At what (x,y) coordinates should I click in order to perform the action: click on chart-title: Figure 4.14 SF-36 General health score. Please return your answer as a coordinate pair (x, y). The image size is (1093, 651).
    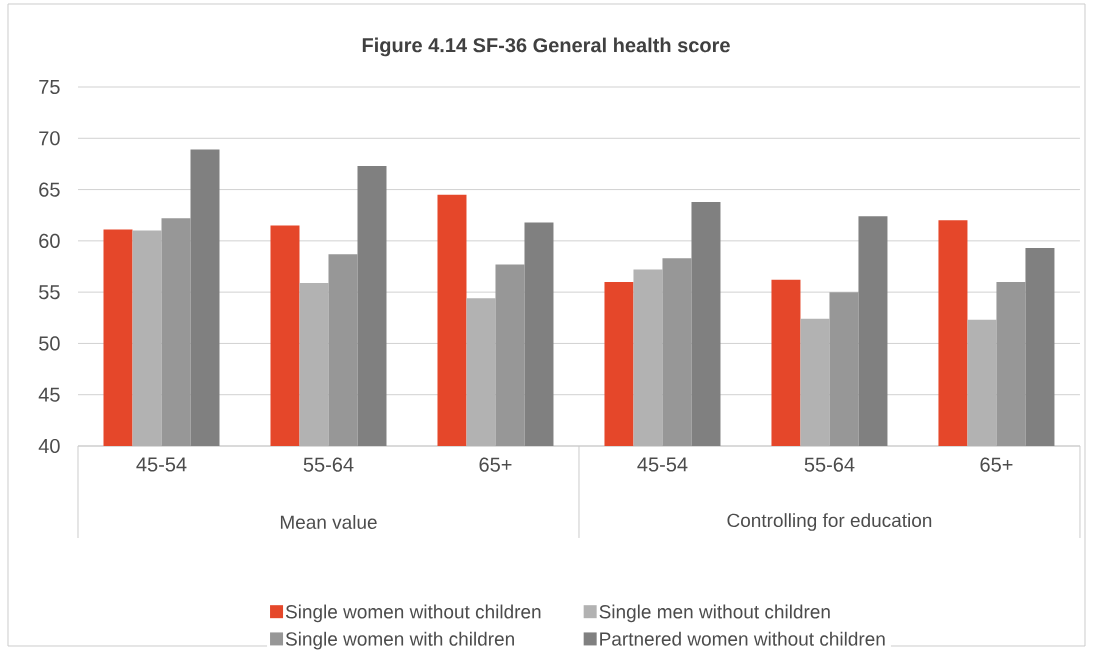
    Looking at the image, I should click on (546, 47).